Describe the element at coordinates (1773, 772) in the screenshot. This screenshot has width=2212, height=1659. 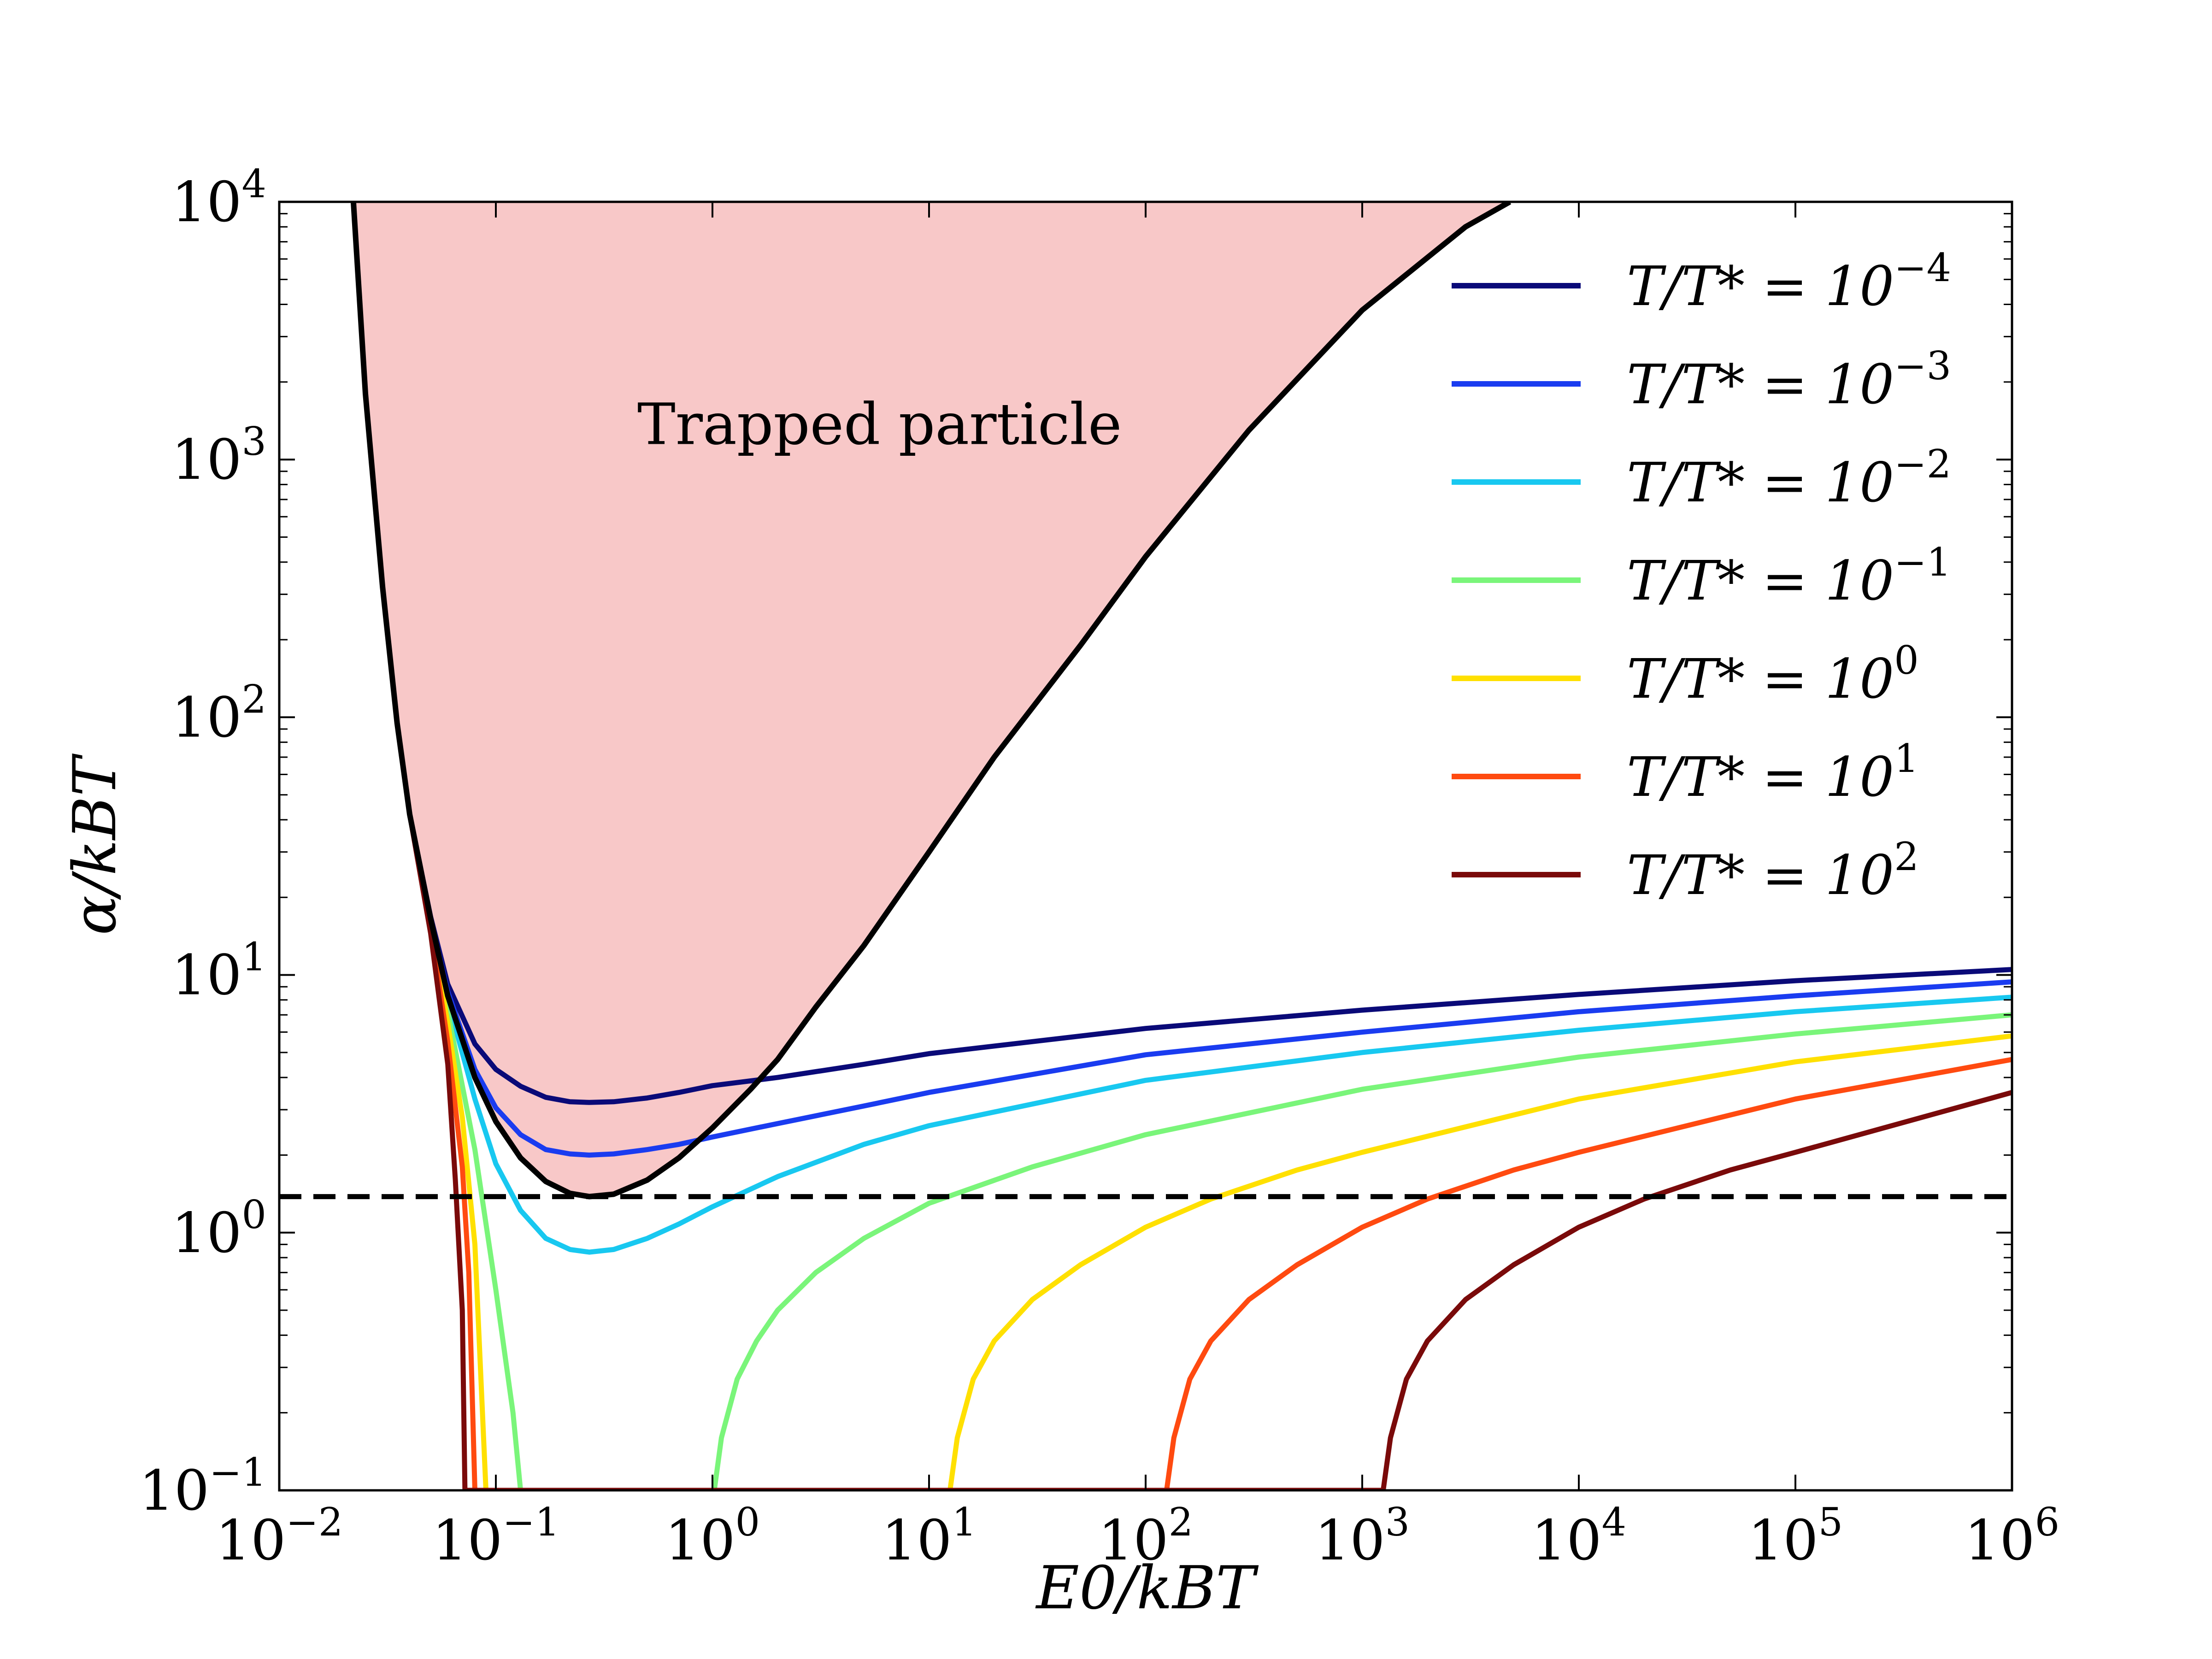
I see `legend-label-5: T/T* = 101` at that location.